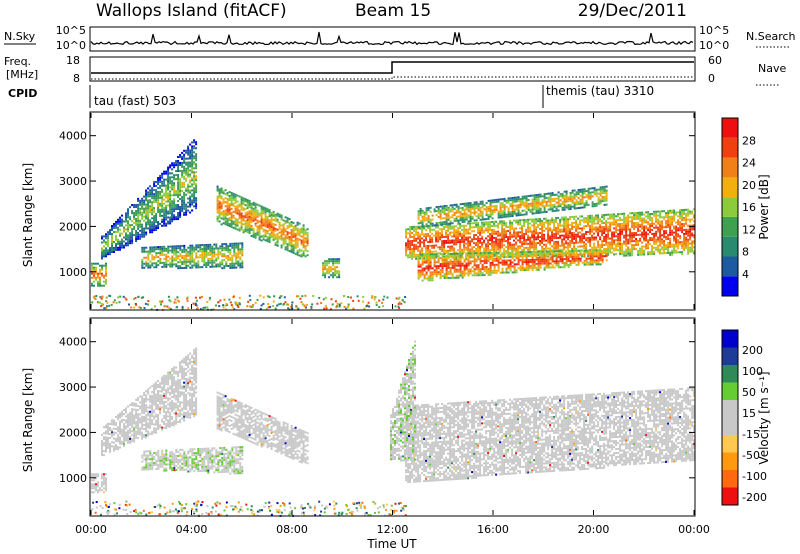 This screenshot has width=800, height=554. Describe the element at coordinates (754, 476) in the screenshot. I see `velocity-colorbar-tick-label: -100` at that location.